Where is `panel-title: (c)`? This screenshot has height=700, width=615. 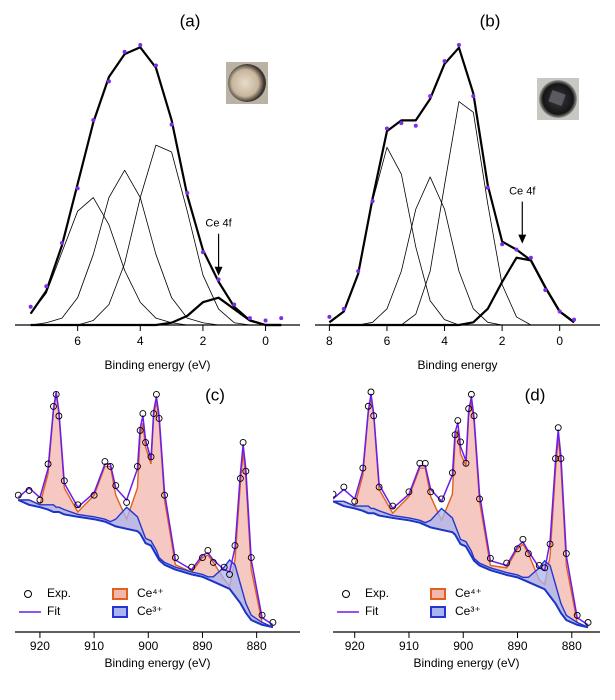 panel-title: (c) is located at coordinates (215, 394).